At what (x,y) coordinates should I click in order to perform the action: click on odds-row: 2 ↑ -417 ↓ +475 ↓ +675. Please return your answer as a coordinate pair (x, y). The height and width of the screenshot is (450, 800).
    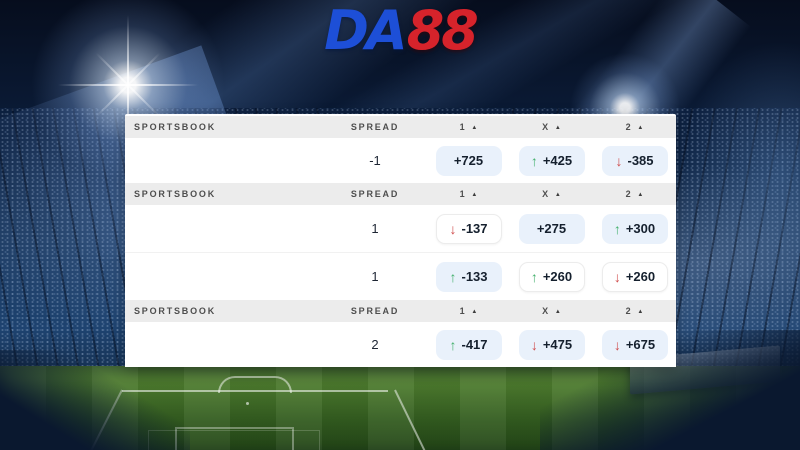
    Looking at the image, I should click on (400, 344).